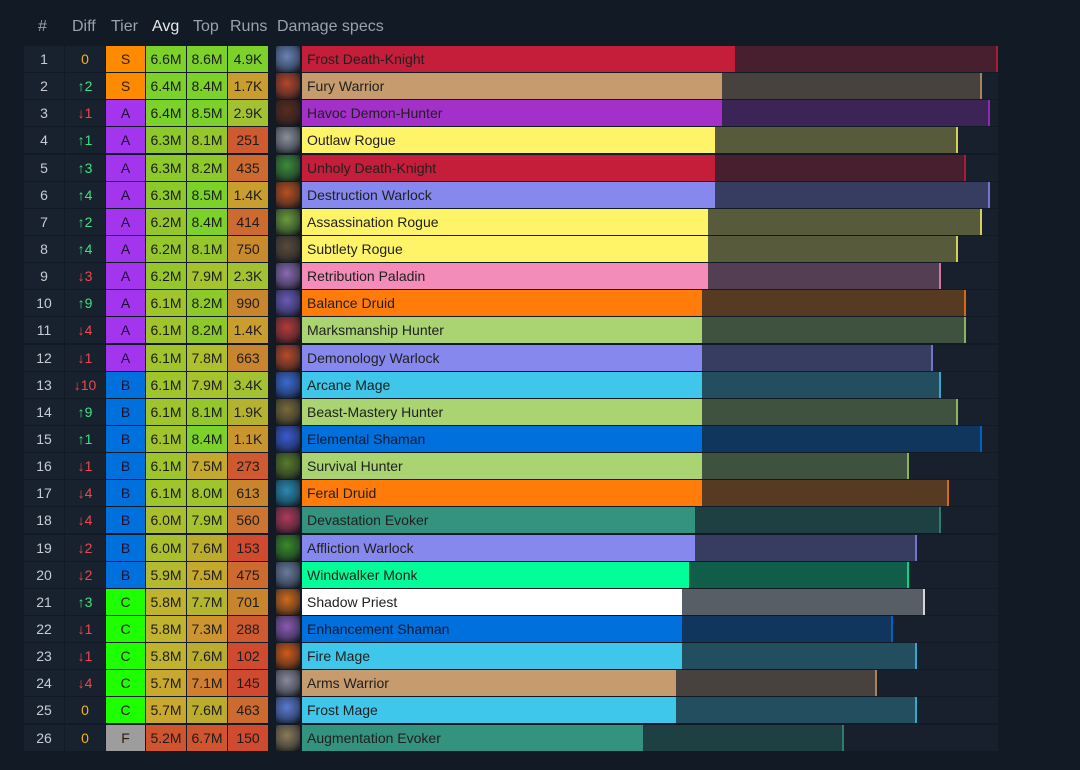 This screenshot has width=1080, height=770. Describe the element at coordinates (511, 466) in the screenshot. I see `spec-row: 16 ↓1 B 6.1M 7.5M 273 Survival Hunter` at that location.